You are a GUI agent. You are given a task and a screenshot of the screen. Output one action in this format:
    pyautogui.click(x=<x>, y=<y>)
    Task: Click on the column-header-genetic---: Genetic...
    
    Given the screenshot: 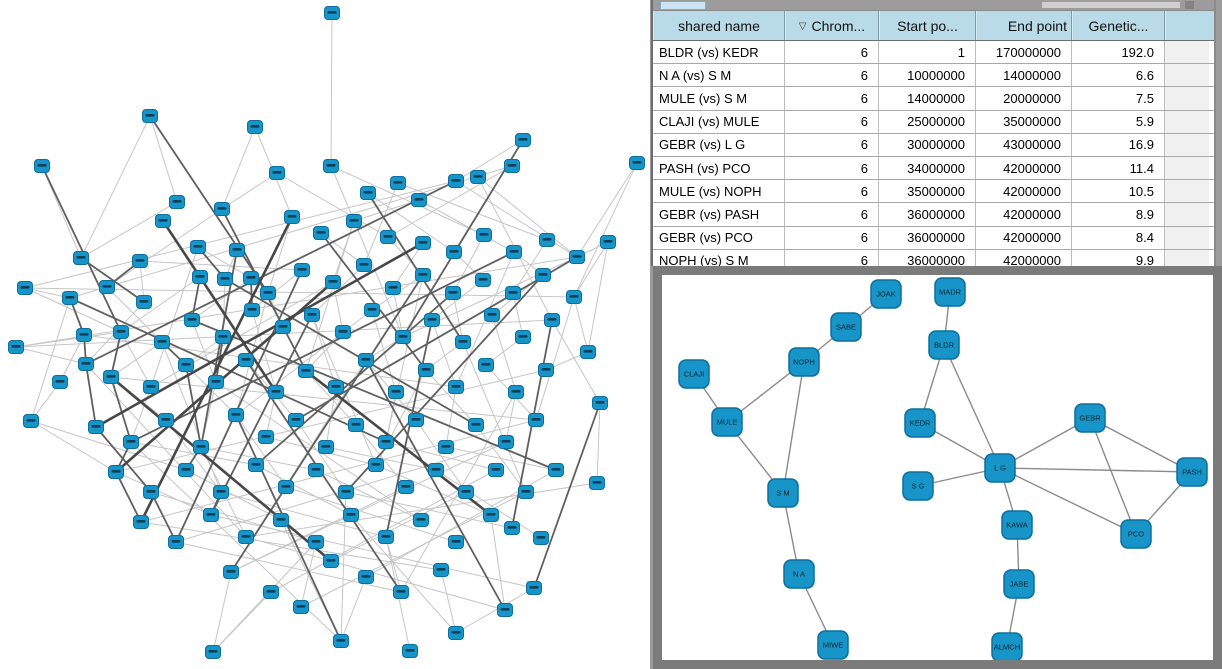 What is the action you would take?
    pyautogui.click(x=1118, y=25)
    